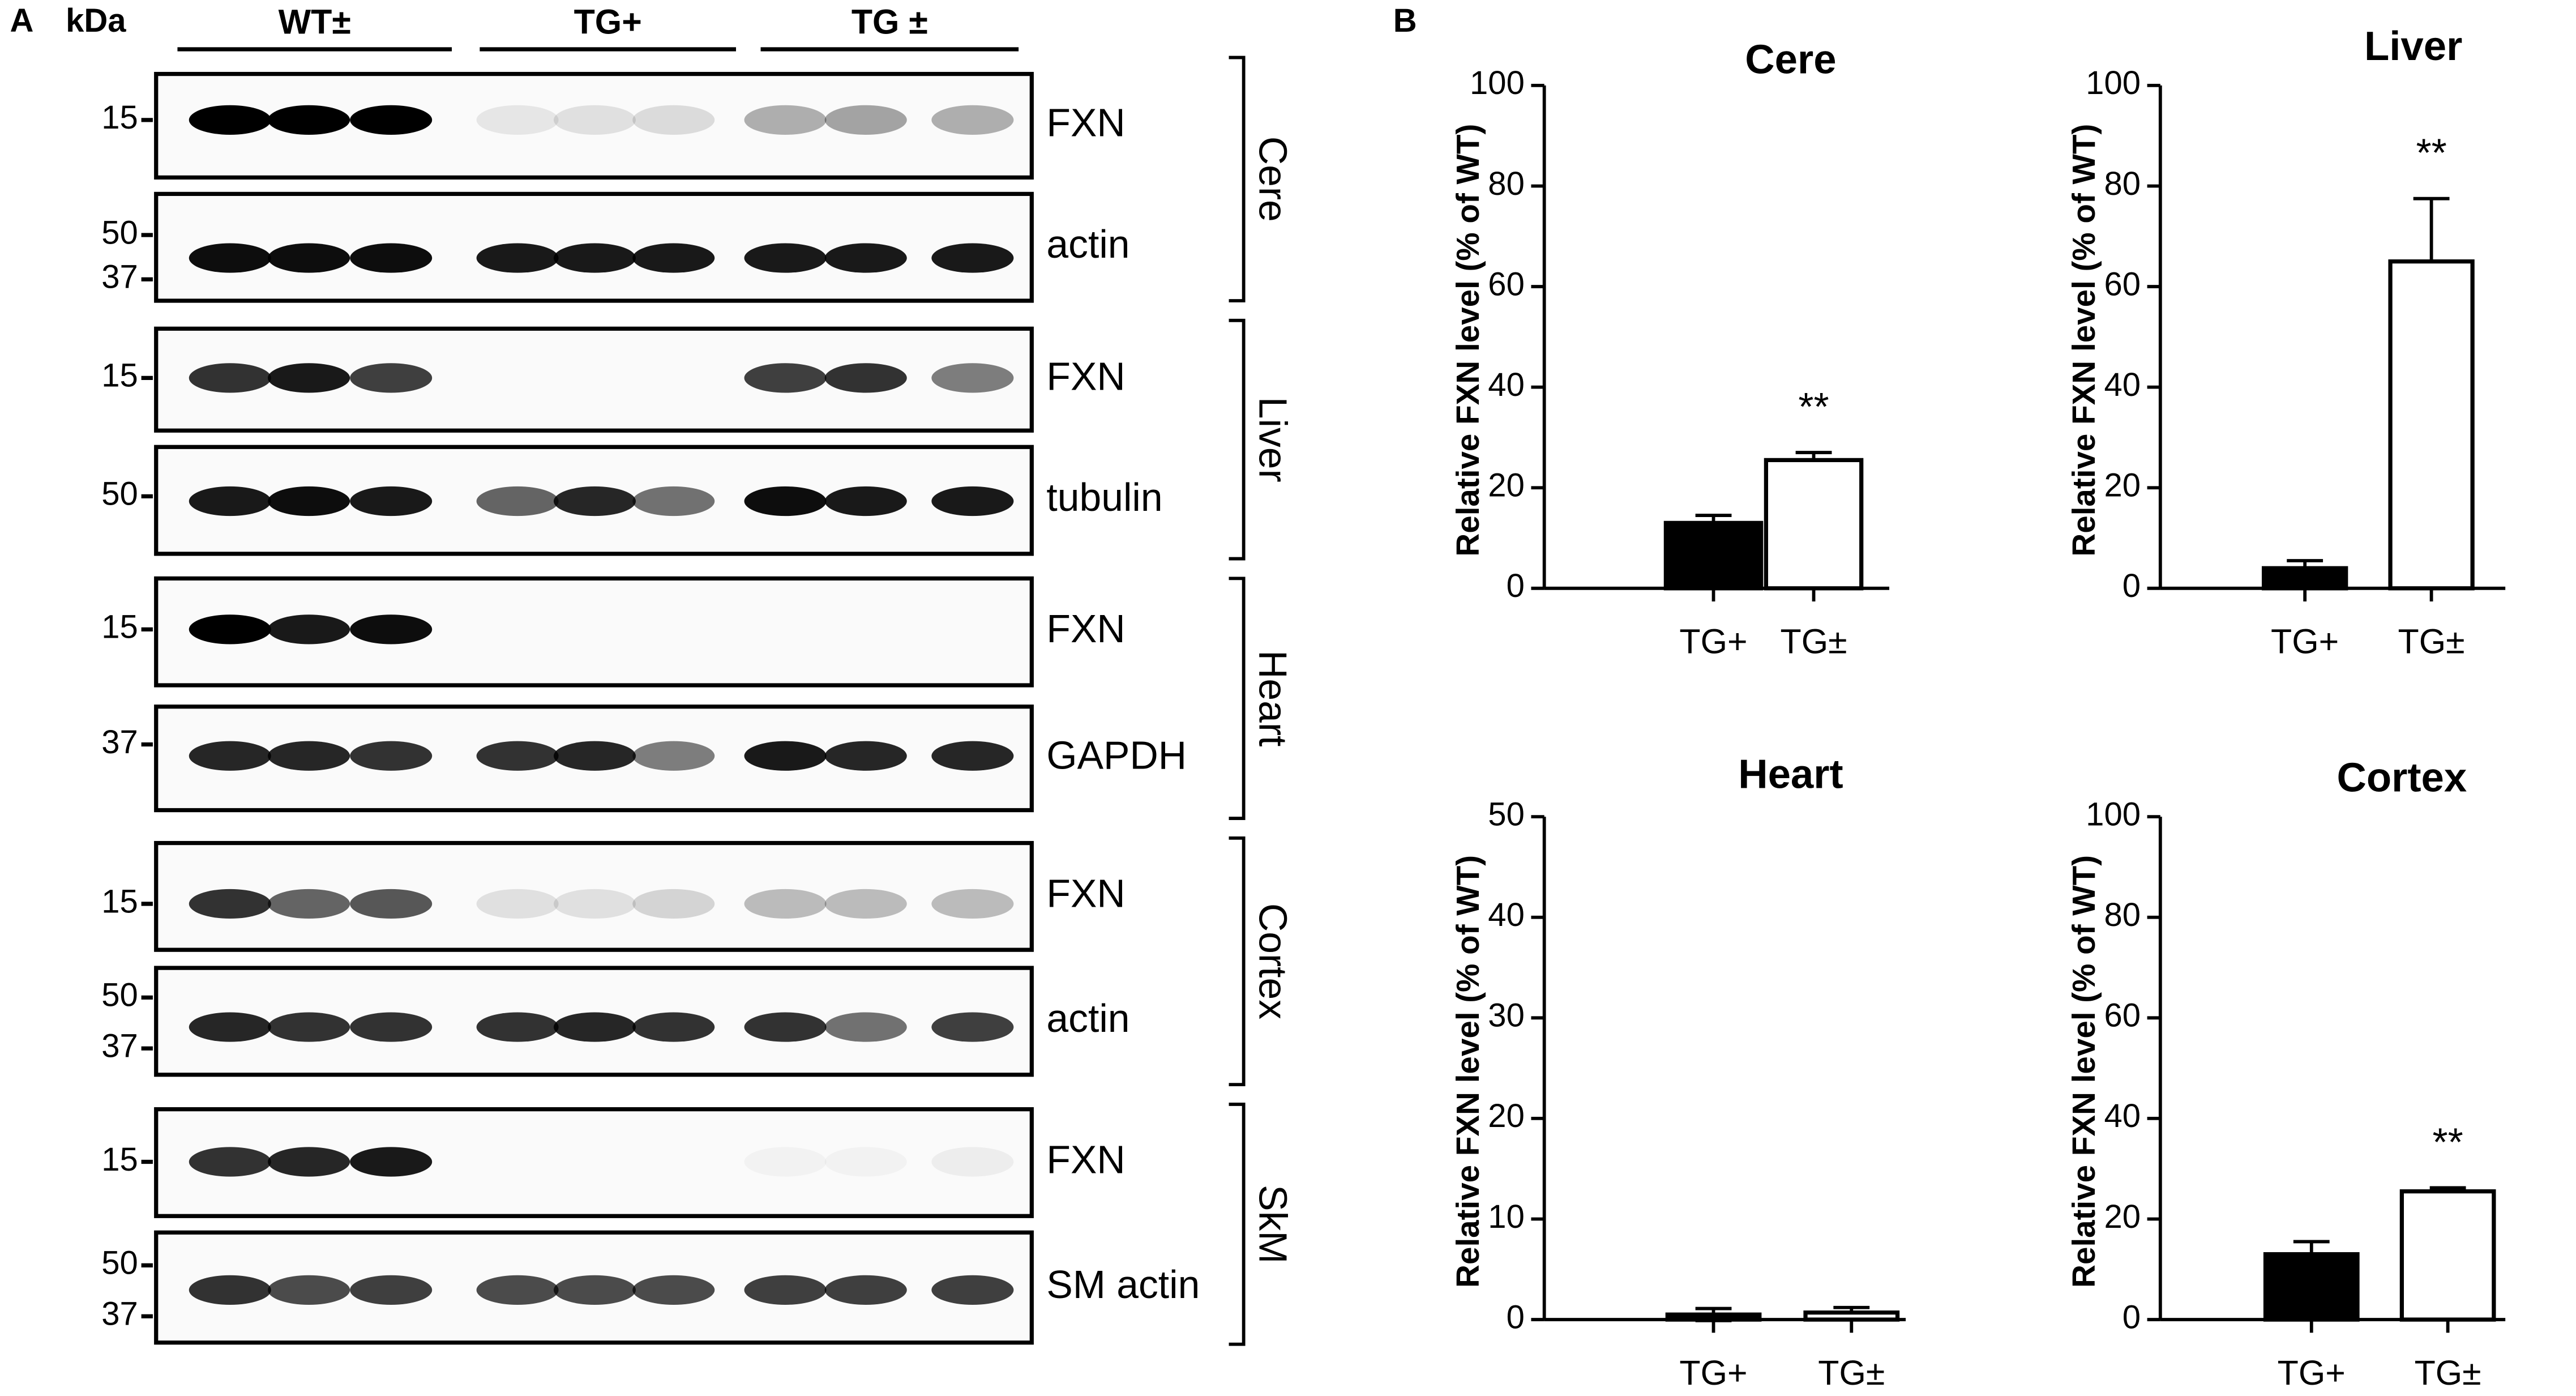 Image resolution: width=2576 pixels, height=1396 pixels. What do you see at coordinates (1506, 815) in the screenshot?
I see `y-tick-label: 50` at bounding box center [1506, 815].